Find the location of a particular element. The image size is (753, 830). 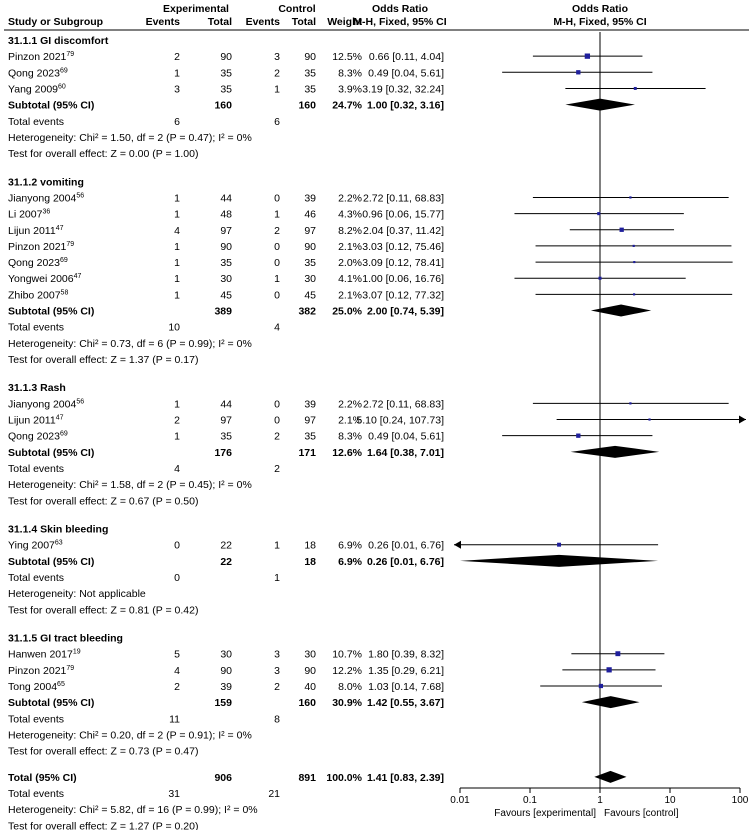

subgroup-1-total-events-label: Total events is located at coordinates (36, 122).